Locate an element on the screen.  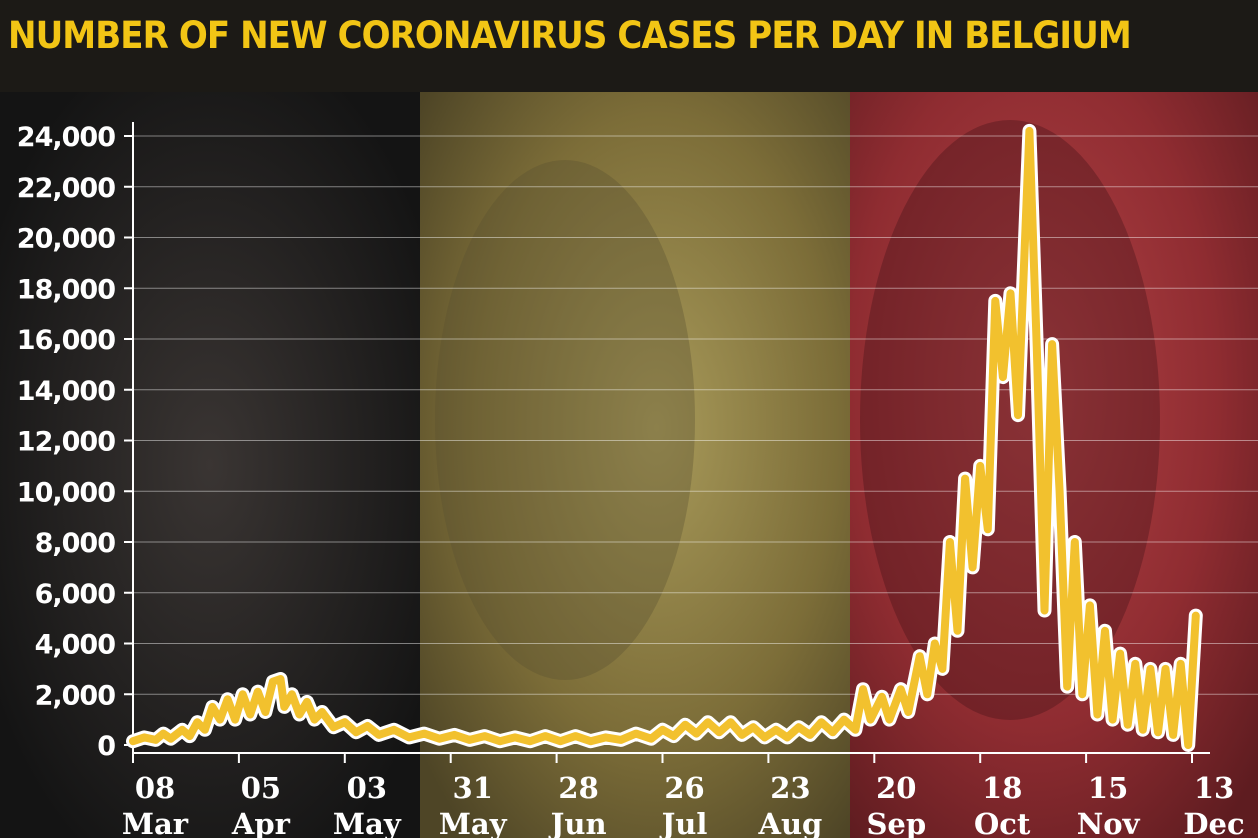
x-tick-month: Jun is located at coordinates (577, 822).